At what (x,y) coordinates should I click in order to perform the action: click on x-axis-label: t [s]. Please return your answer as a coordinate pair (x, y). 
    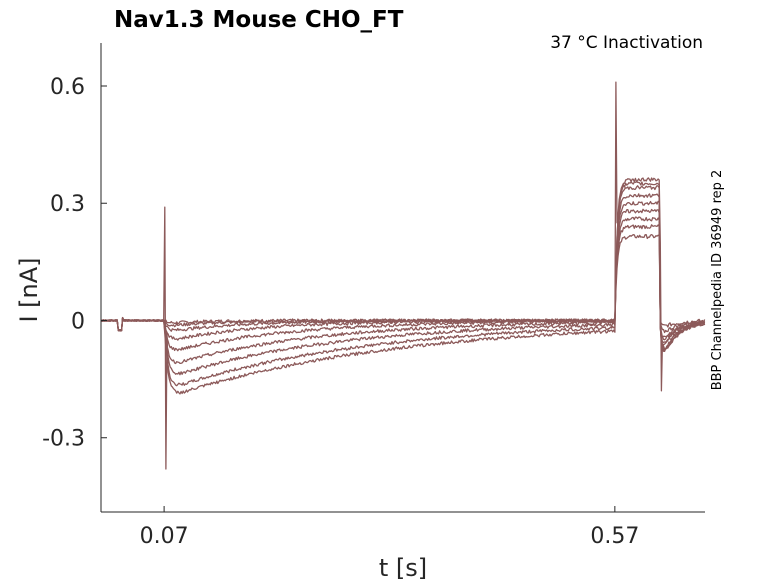
    Looking at the image, I should click on (403, 568).